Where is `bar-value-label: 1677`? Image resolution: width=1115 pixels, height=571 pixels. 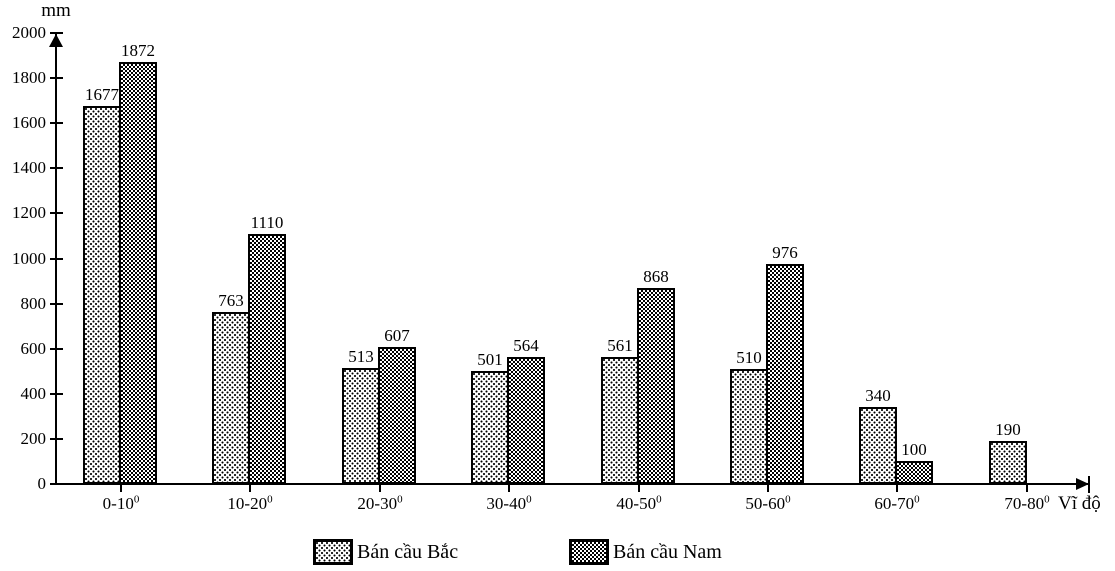 bar-value-label: 1677 is located at coordinates (102, 94).